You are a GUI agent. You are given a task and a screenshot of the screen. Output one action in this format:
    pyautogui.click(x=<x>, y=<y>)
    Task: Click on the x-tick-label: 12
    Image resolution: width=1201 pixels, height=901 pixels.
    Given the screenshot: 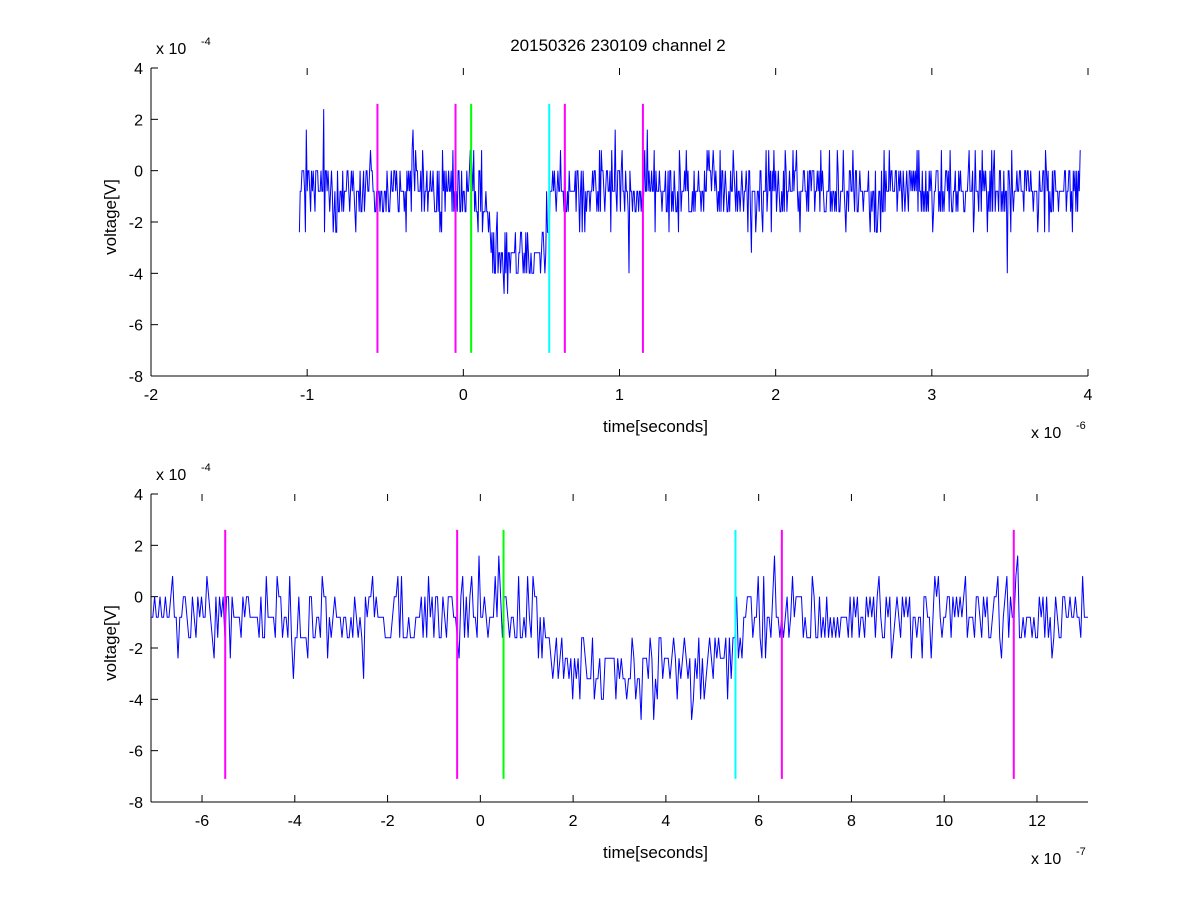 What is the action you would take?
    pyautogui.click(x=1037, y=821)
    